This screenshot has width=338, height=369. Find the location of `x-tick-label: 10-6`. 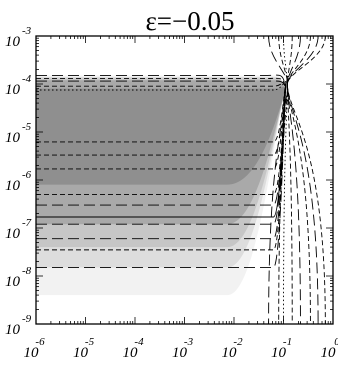

x-tick-label: 10-6 is located at coordinates (35, 348).